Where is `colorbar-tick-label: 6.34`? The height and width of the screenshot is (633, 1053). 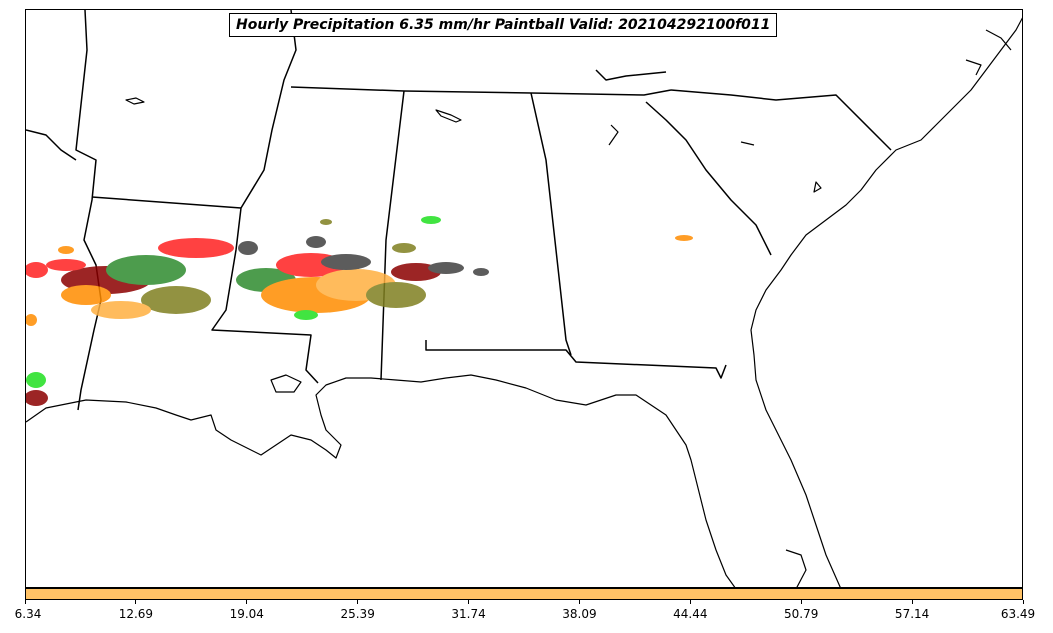
colorbar-tick-label: 6.34 is located at coordinates (28, 614).